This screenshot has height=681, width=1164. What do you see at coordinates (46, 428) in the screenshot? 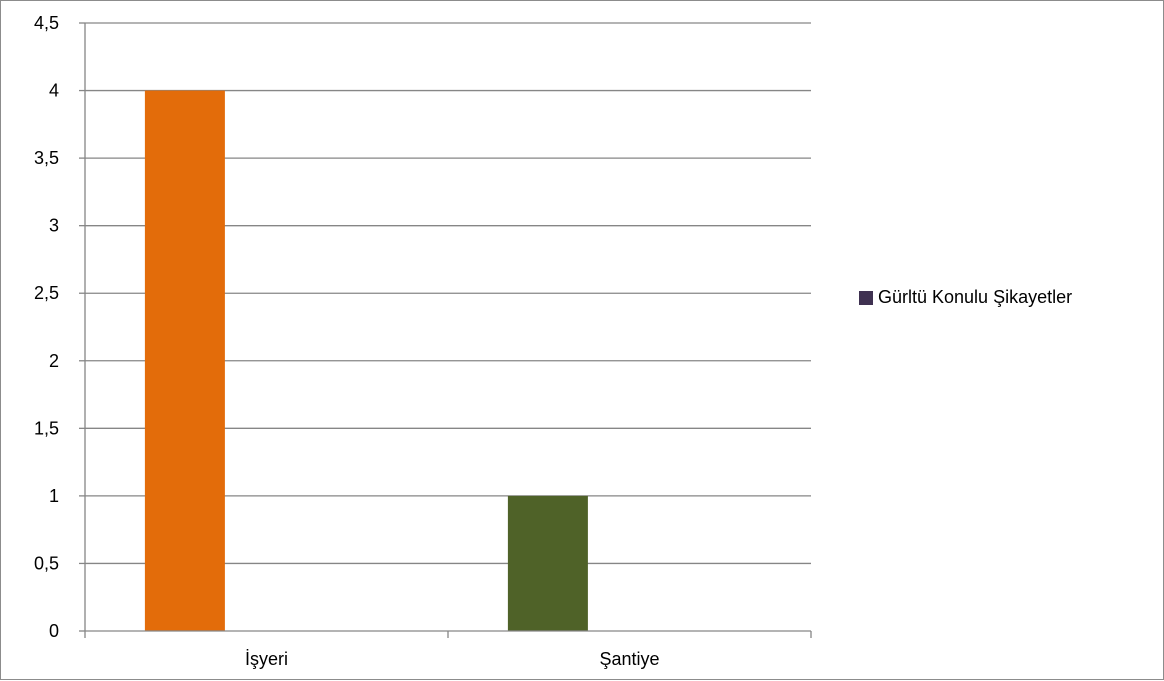
I see `y-tick-label: 1,5` at bounding box center [46, 428].